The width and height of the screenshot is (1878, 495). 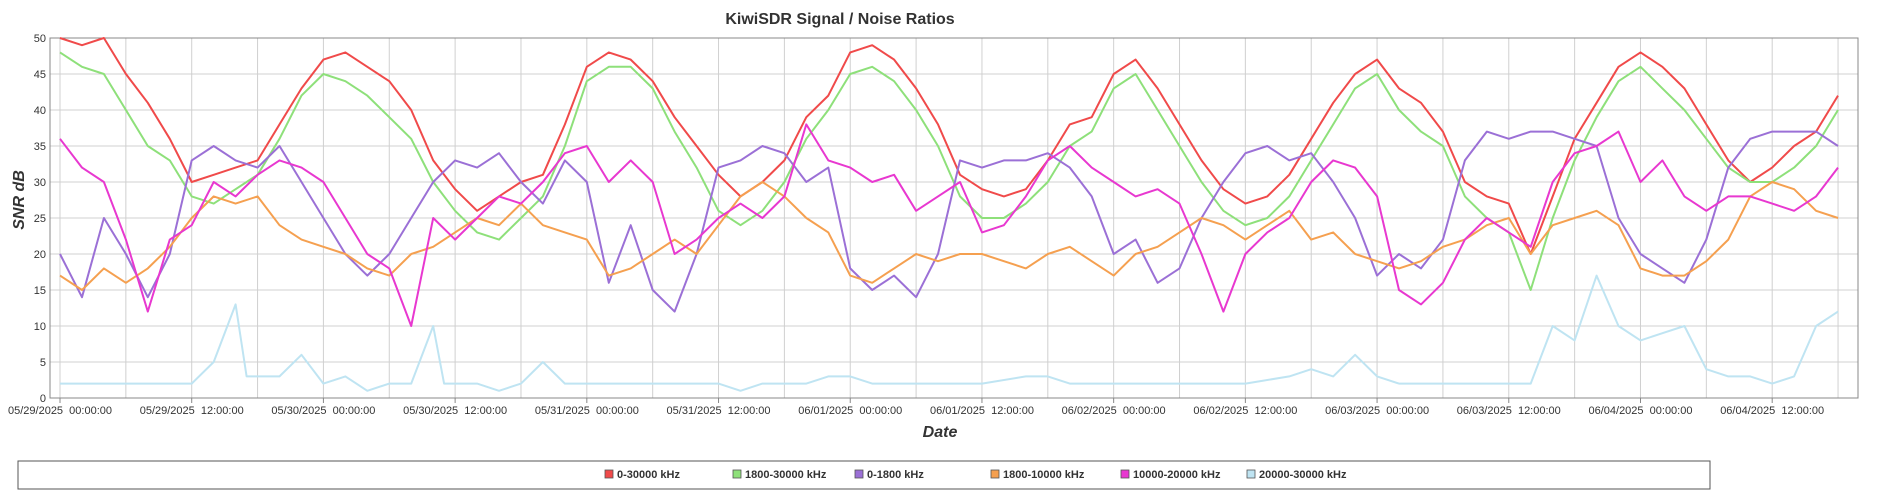 What do you see at coordinates (455, 411) in the screenshot?
I see `x-tick-label: 05/30/2025 12:00:00` at bounding box center [455, 411].